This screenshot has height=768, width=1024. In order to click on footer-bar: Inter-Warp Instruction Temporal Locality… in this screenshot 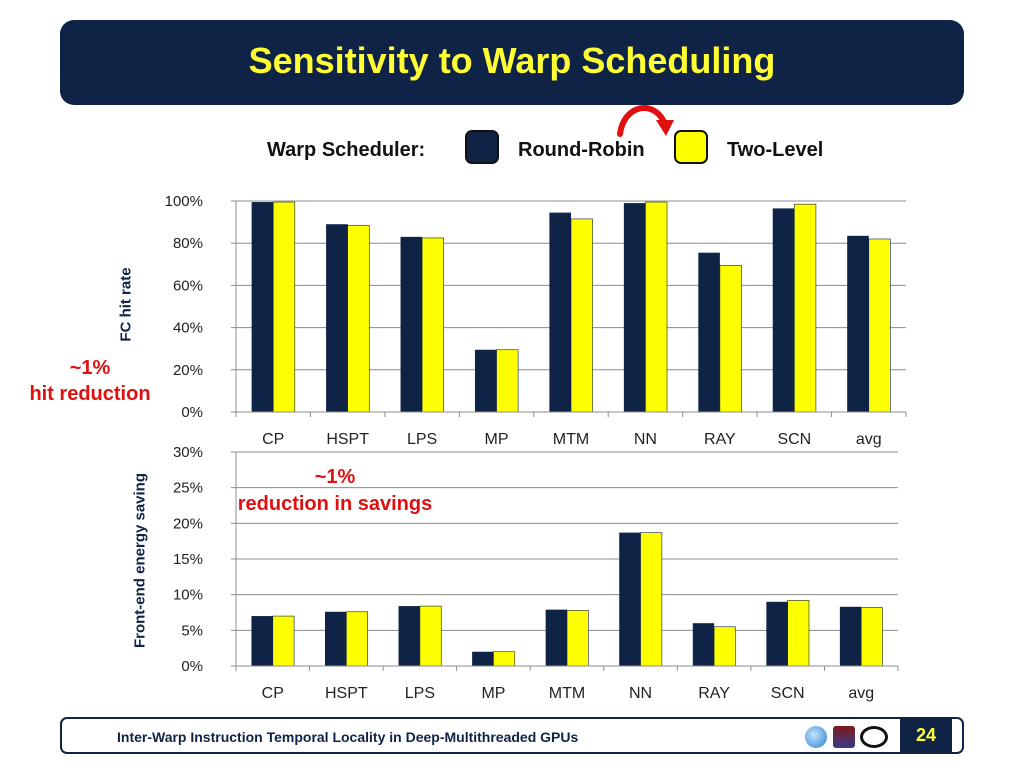, I will do `click(512, 735)`.